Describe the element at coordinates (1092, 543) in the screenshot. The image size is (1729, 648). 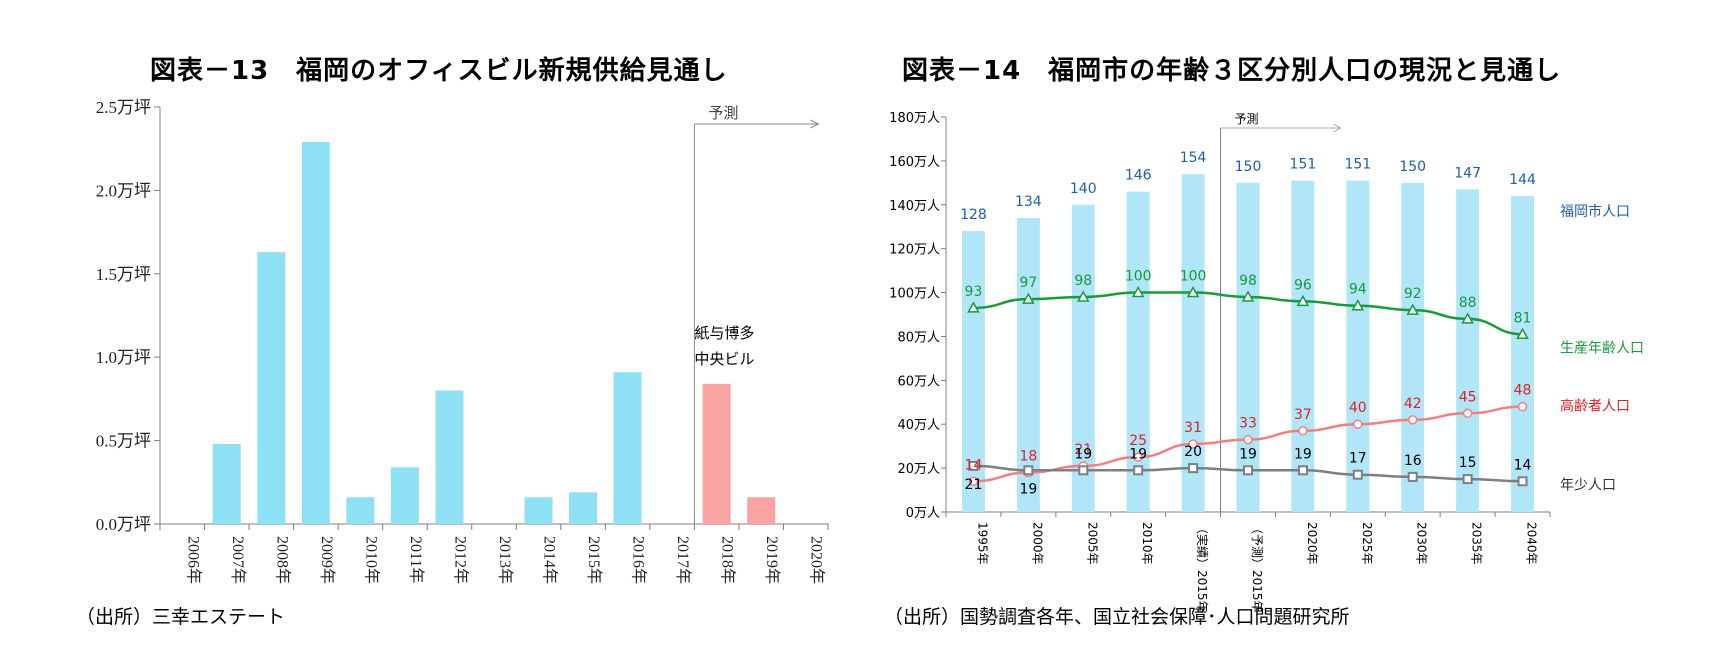
I see `x-tick-label: 2005年` at that location.